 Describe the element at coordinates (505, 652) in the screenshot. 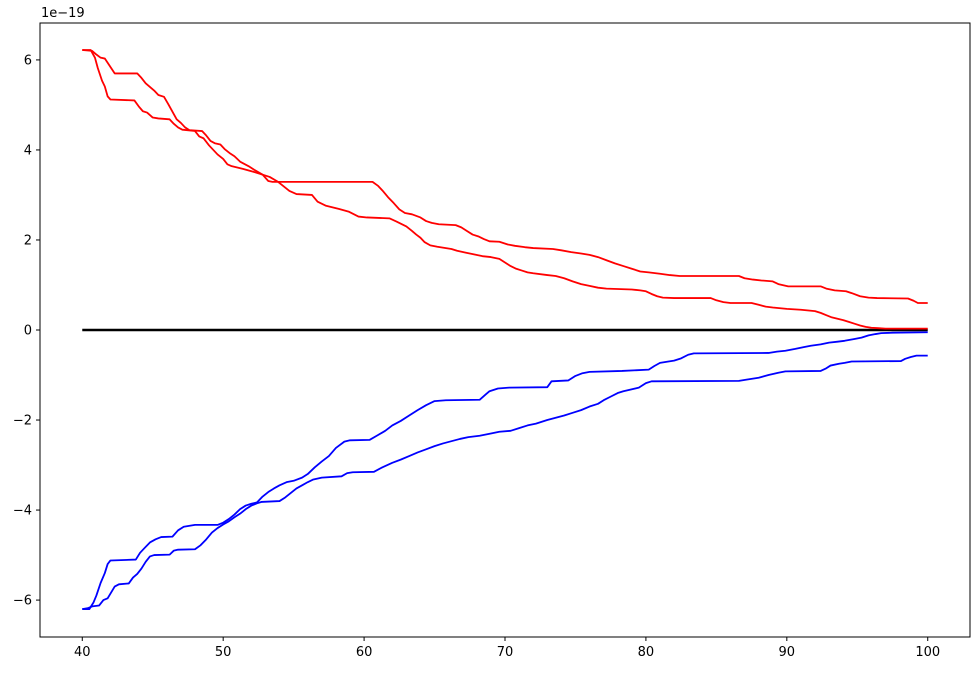

I see `x-tick-label: 70` at that location.